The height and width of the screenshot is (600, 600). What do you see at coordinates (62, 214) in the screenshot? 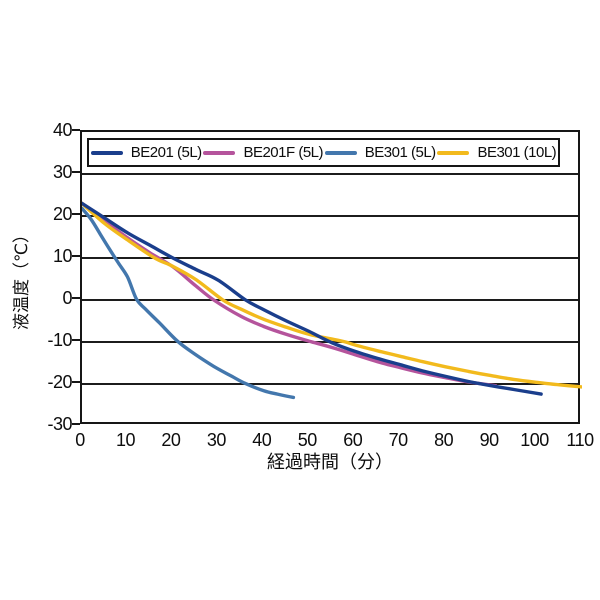
I see `y-tick-label: 20` at bounding box center [62, 214].